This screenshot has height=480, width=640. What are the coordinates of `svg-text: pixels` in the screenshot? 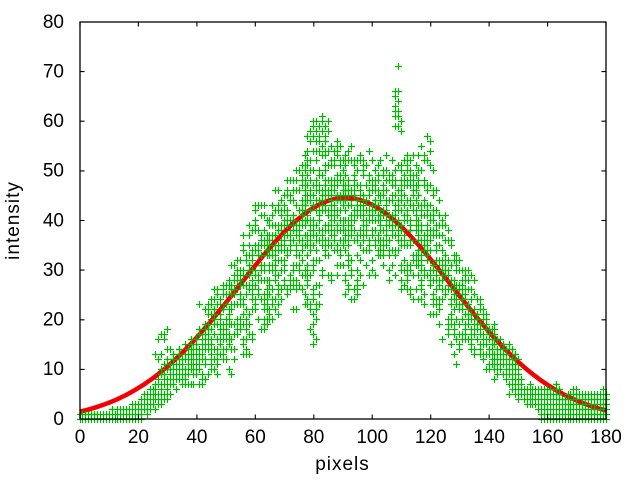 It's located at (342, 464).